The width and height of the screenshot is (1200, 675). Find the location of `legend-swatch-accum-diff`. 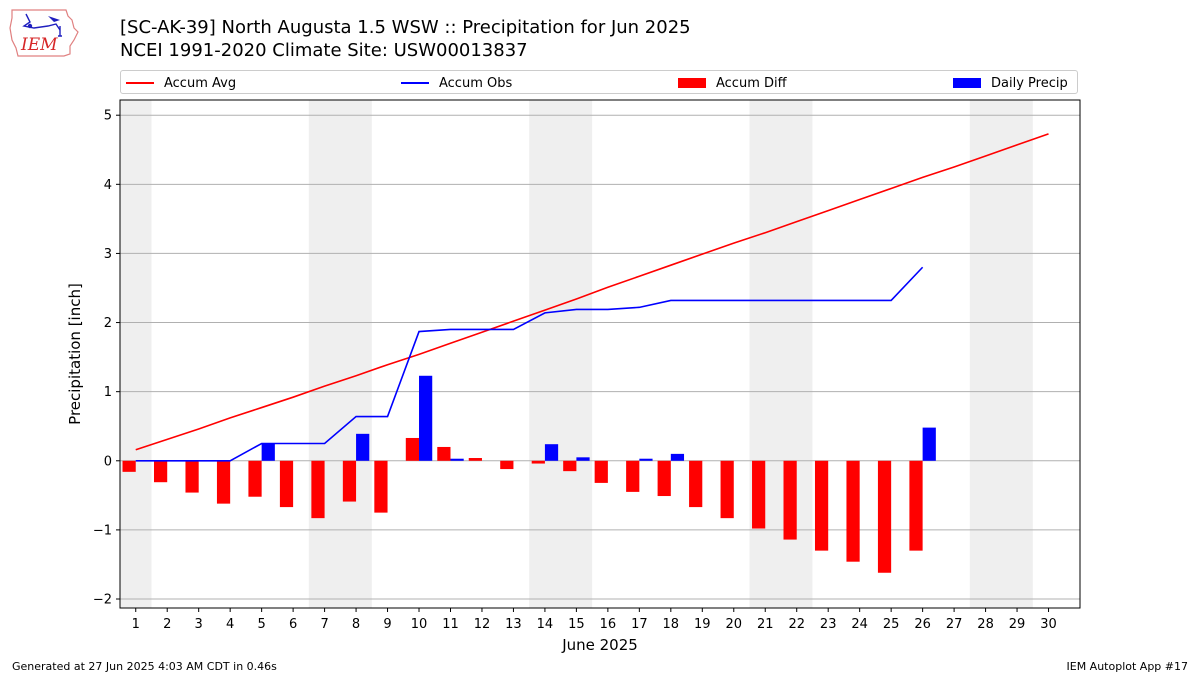

legend-swatch-accum-diff is located at coordinates (692, 83).